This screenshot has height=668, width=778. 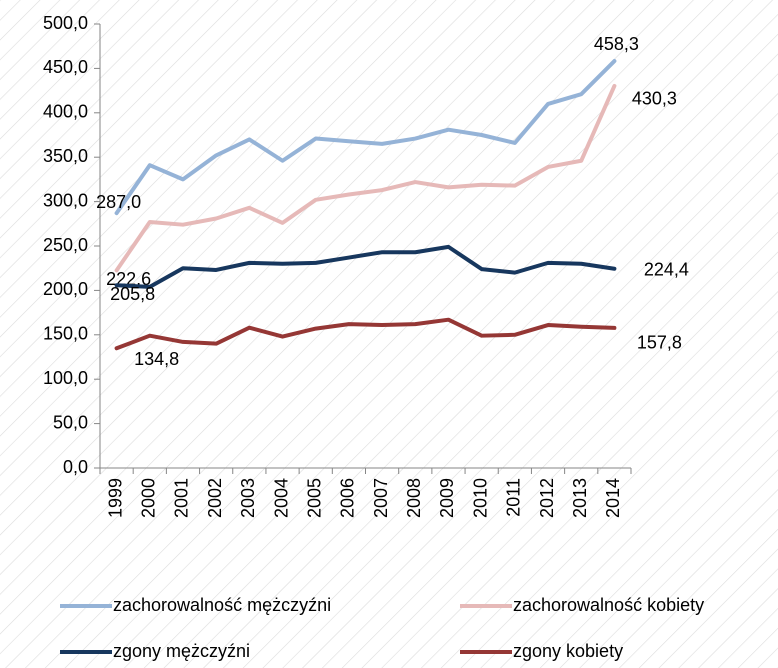 I want to click on x-tick-label: 1999, so click(x=115, y=498).